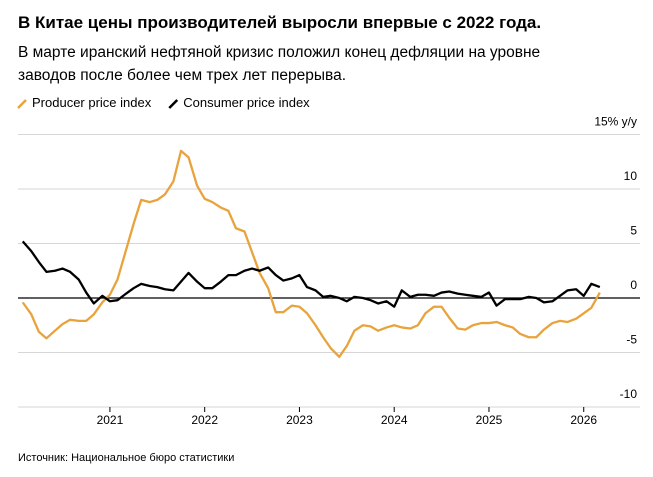  I want to click on y-tick-label: 15% y/y, so click(615, 122).